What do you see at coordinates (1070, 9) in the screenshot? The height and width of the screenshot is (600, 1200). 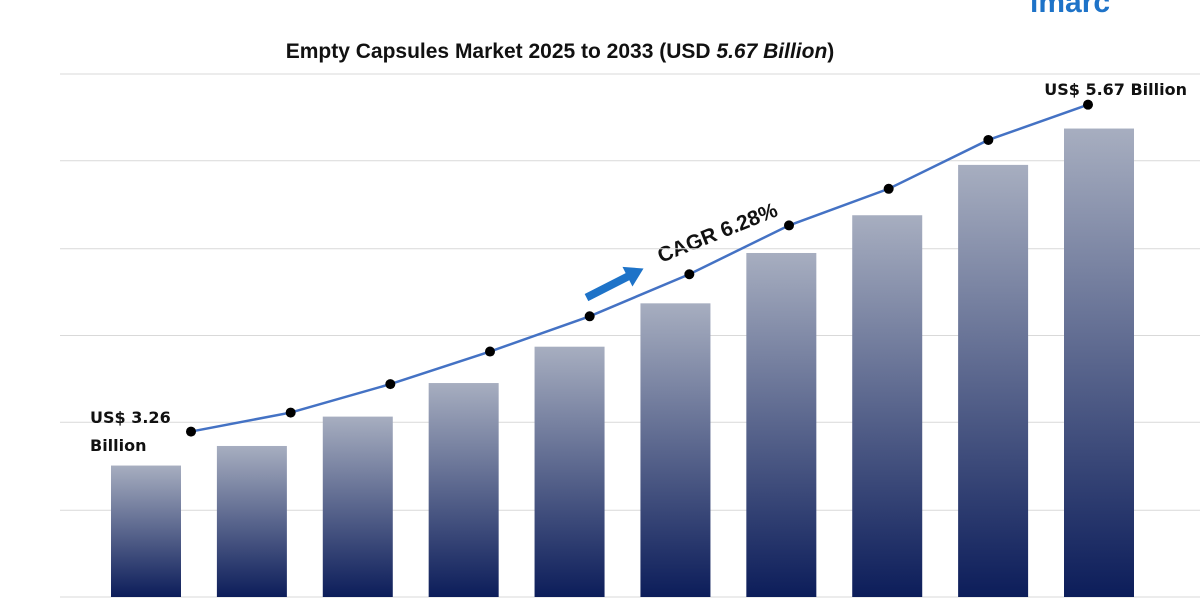 I see `logo: imarc` at bounding box center [1070, 9].